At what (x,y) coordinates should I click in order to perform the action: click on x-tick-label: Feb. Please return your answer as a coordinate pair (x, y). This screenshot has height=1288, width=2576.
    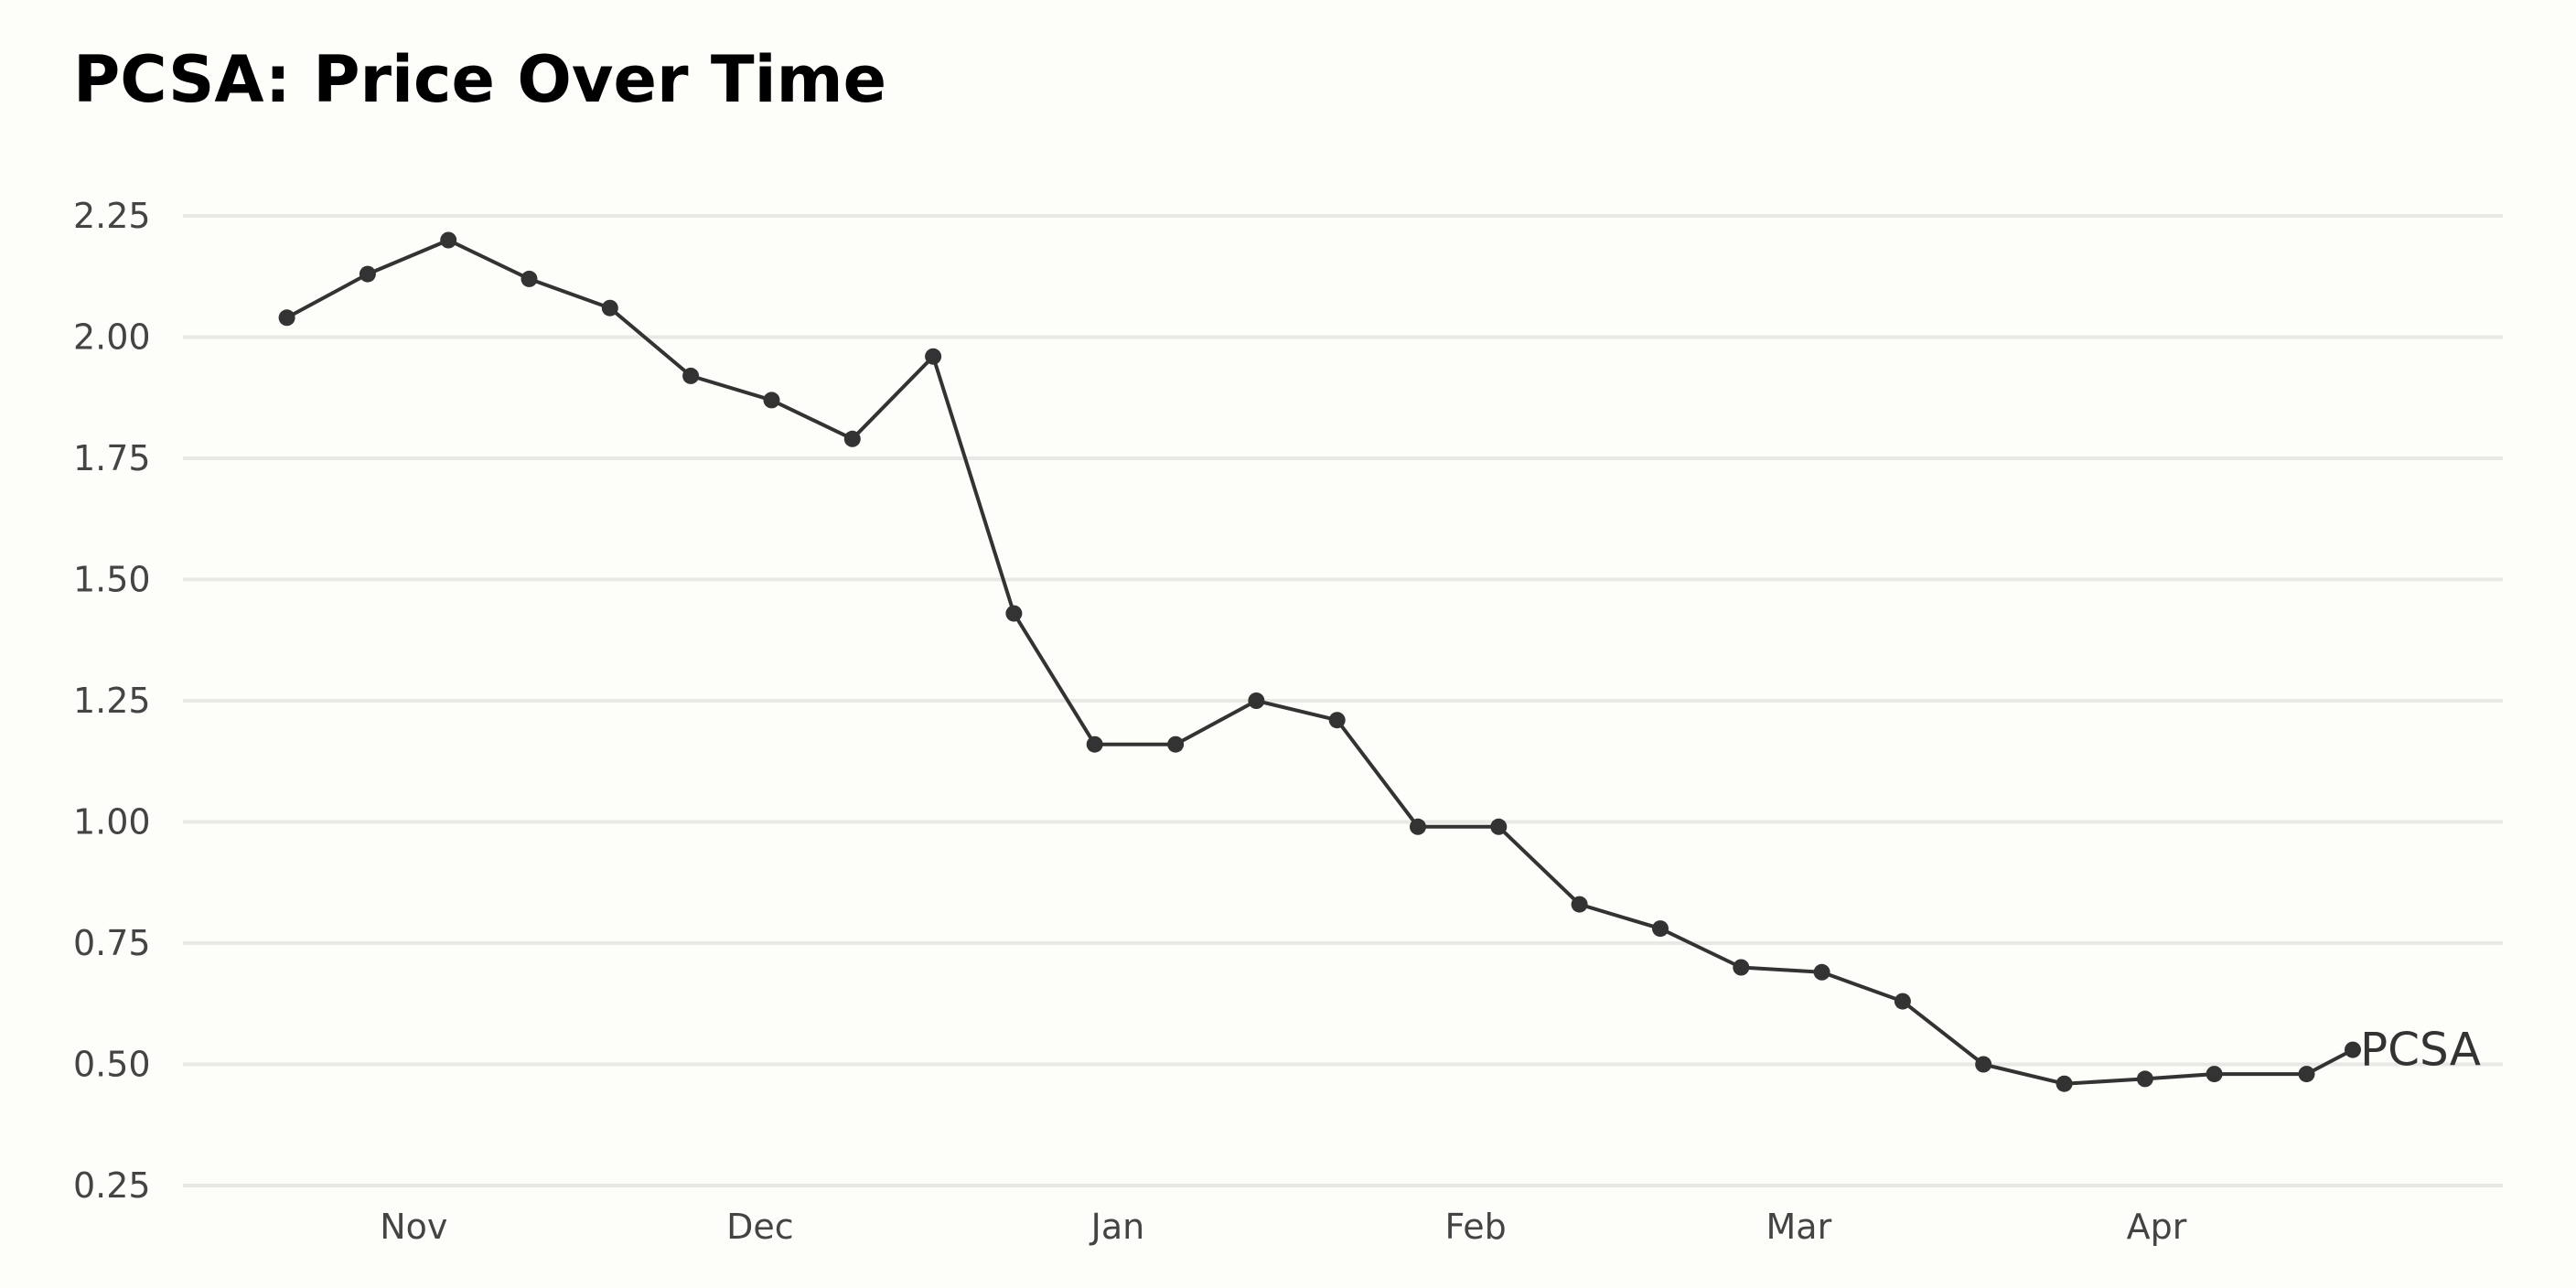
    Looking at the image, I should click on (1475, 1227).